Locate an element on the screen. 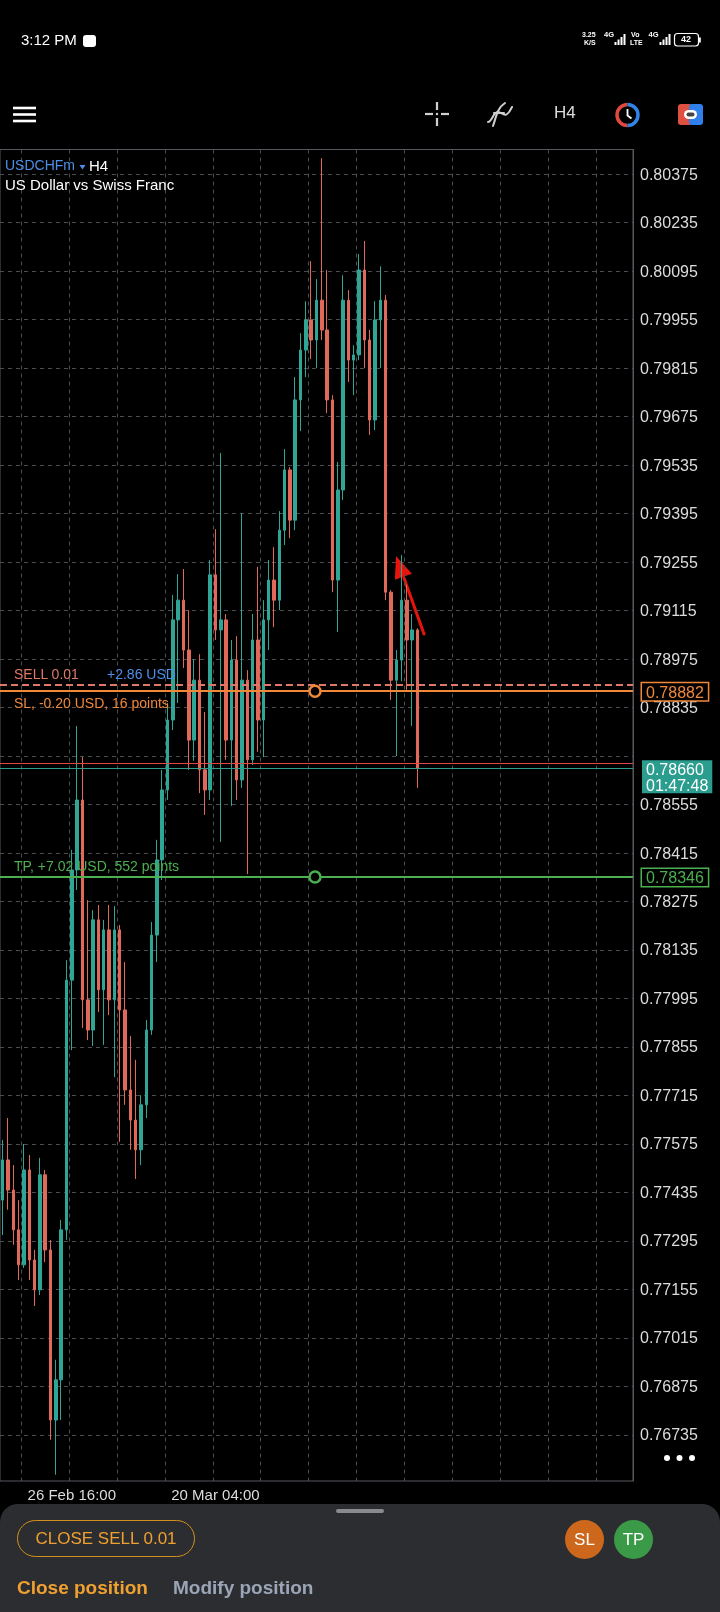 Image resolution: width=720 pixels, height=1612 pixels. ref-line-label: SELL 0.01 is located at coordinates (47, 673).